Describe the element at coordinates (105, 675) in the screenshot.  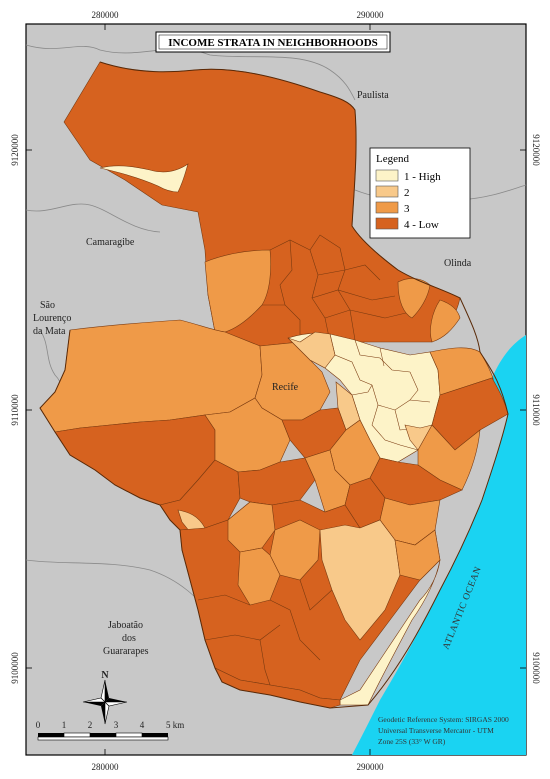
I see `north-label: N` at that location.